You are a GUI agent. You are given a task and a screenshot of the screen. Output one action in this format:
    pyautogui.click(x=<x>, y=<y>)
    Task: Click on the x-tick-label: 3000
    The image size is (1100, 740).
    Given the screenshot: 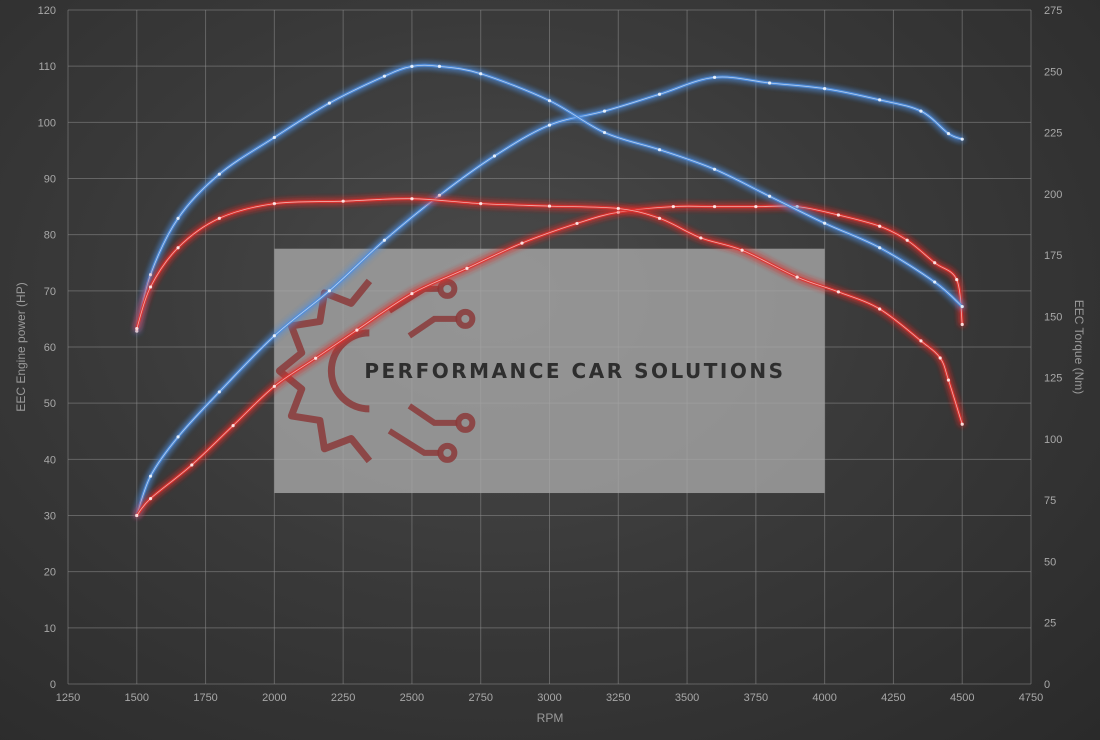 What is the action you would take?
    pyautogui.click(x=549, y=698)
    